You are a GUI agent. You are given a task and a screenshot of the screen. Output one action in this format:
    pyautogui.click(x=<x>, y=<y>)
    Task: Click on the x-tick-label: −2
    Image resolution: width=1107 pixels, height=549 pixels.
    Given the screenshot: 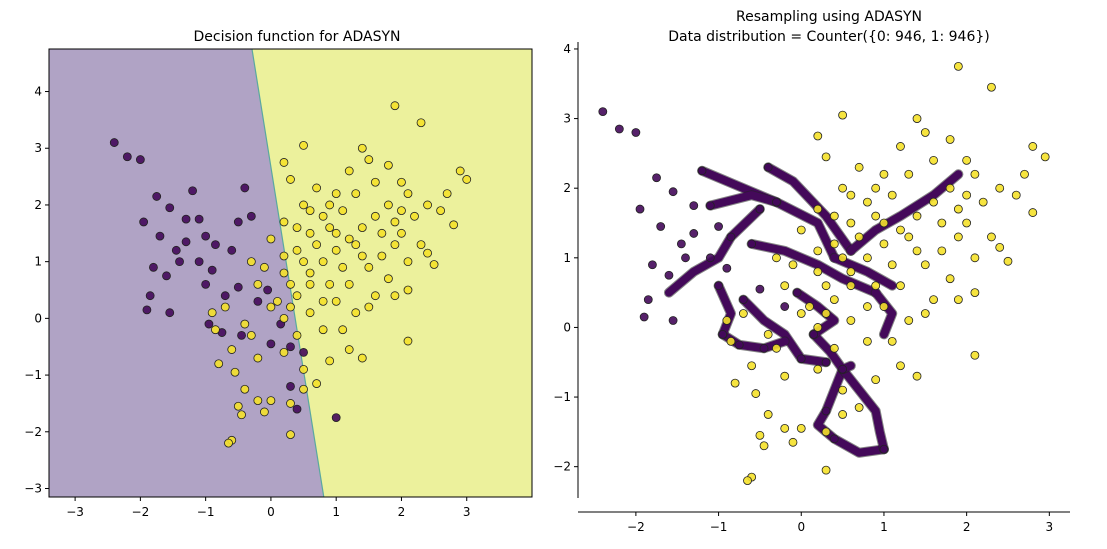 What is the action you would take?
    pyautogui.click(x=636, y=527)
    